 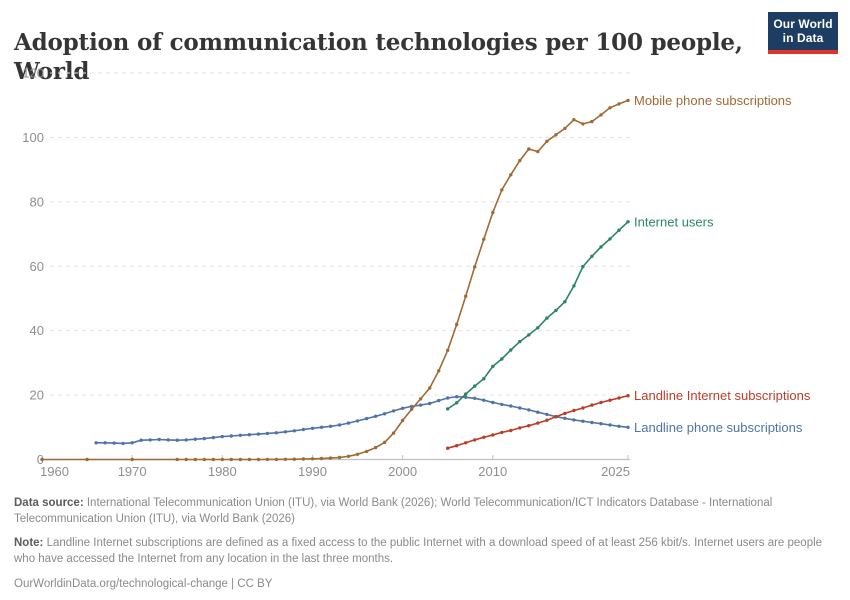 I want to click on x-tick-label: 2025, so click(x=615, y=471).